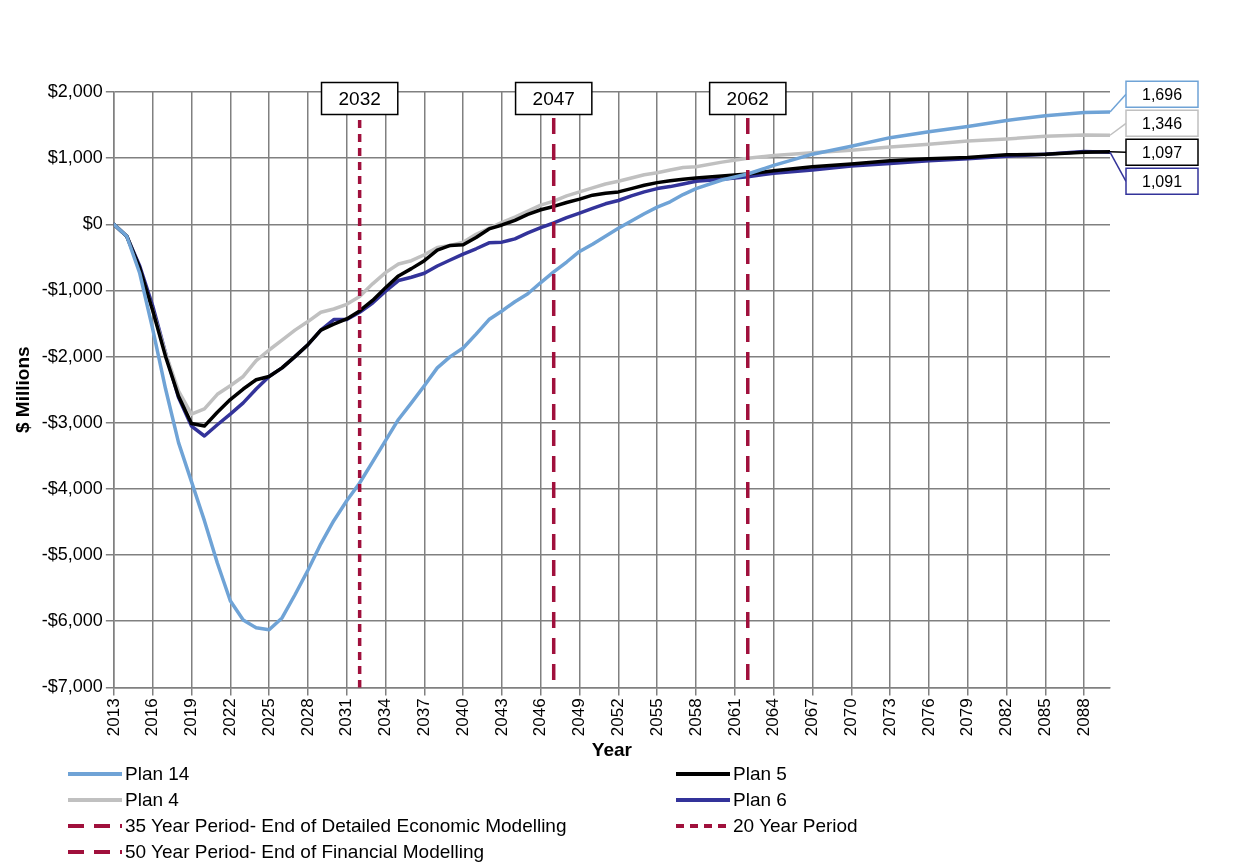 This screenshot has height=862, width=1250. Describe the element at coordinates (75, 157) in the screenshot. I see `y-tick-label: $1,000` at that location.